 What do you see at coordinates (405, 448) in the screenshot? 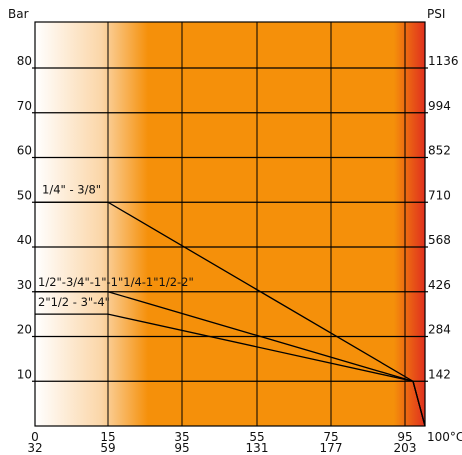
I see `x-tick-label-fahrenheit: 203` at bounding box center [405, 448].